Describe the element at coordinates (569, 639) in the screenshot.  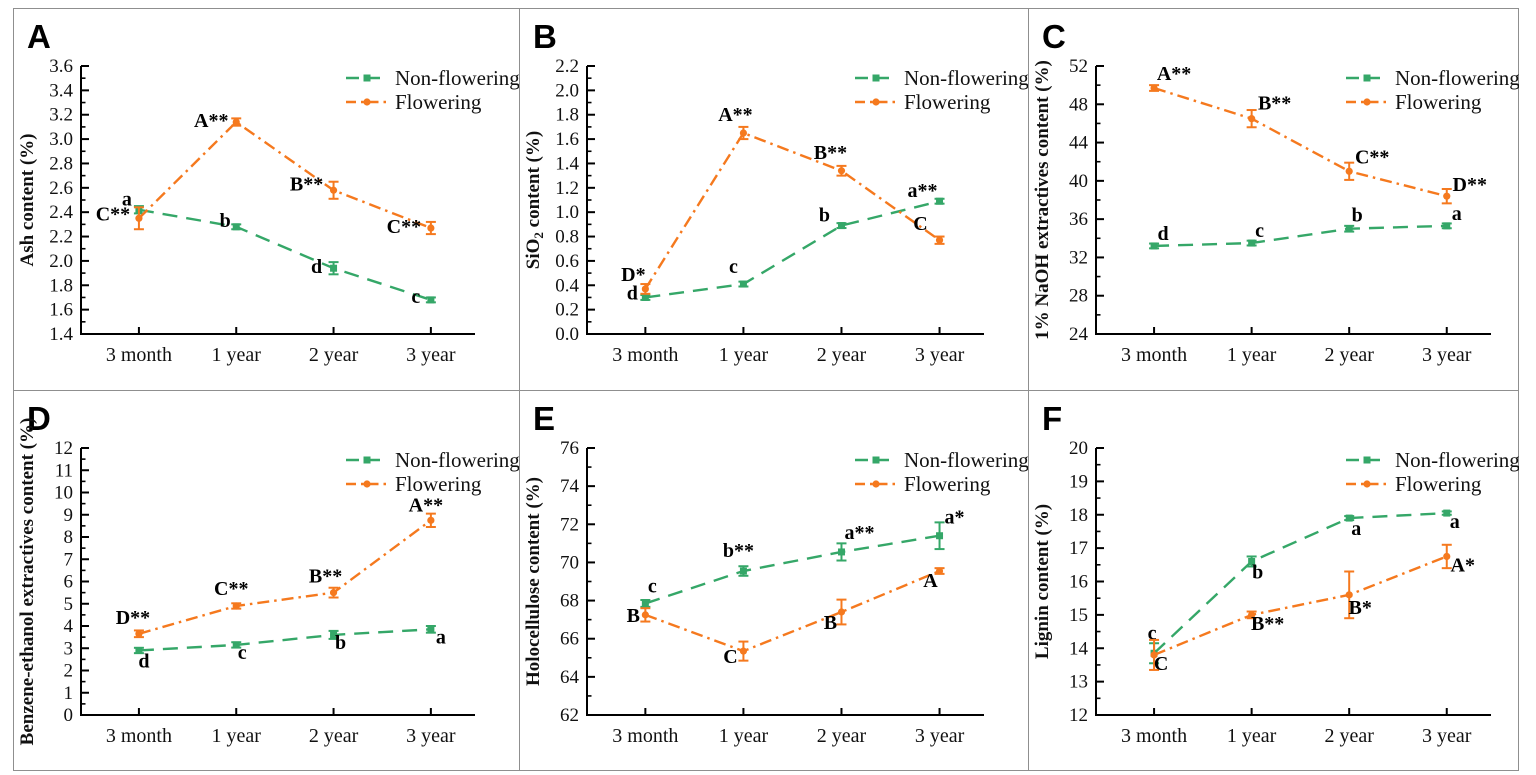
I see `y-tick-label: 66` at that location.